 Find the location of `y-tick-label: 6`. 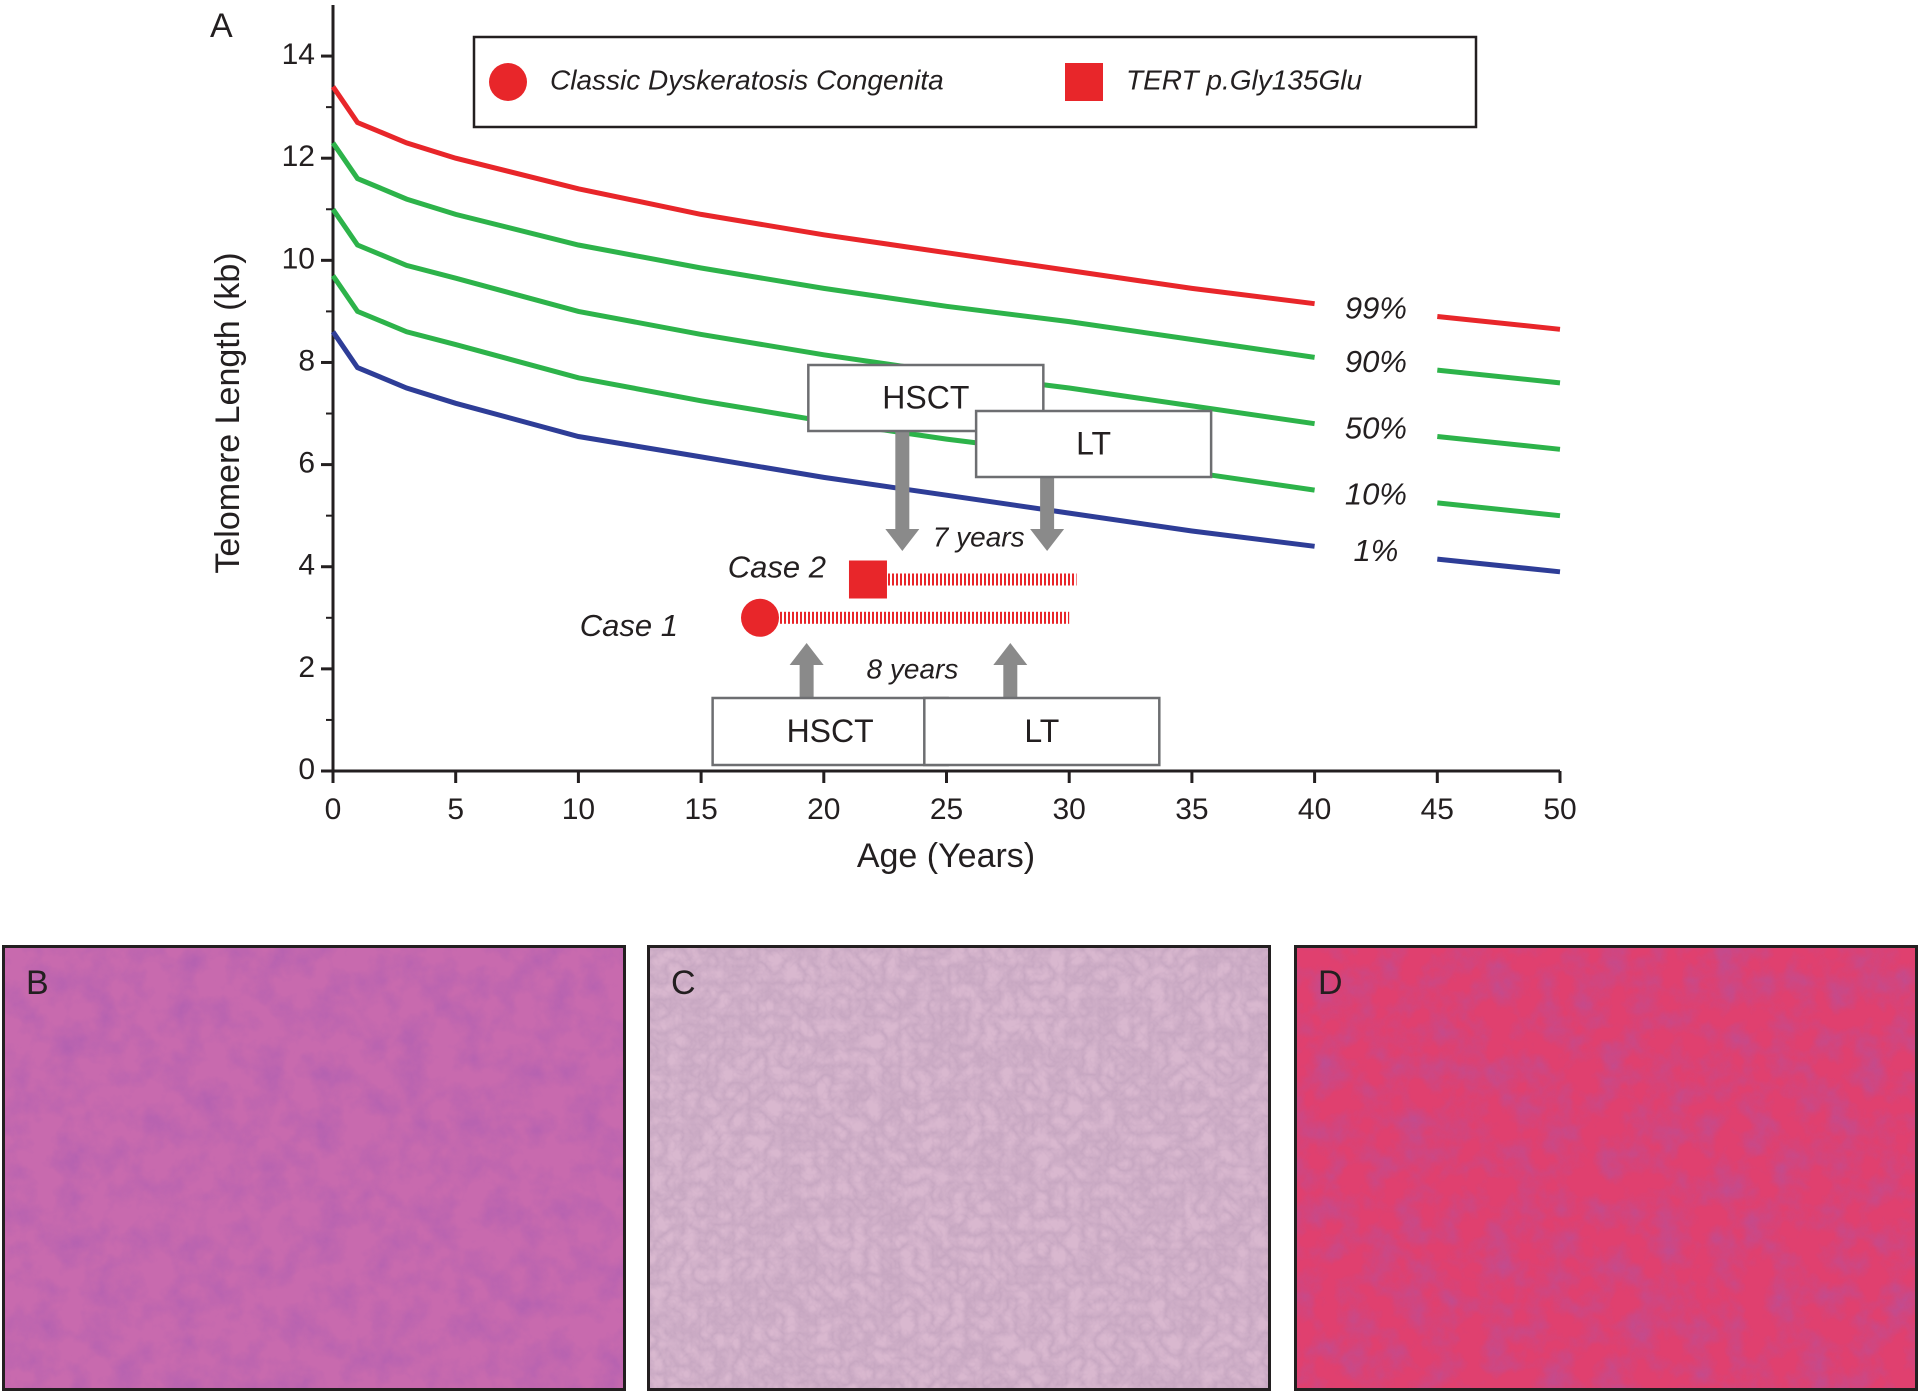

y-tick-label: 6 is located at coordinates (306, 463).